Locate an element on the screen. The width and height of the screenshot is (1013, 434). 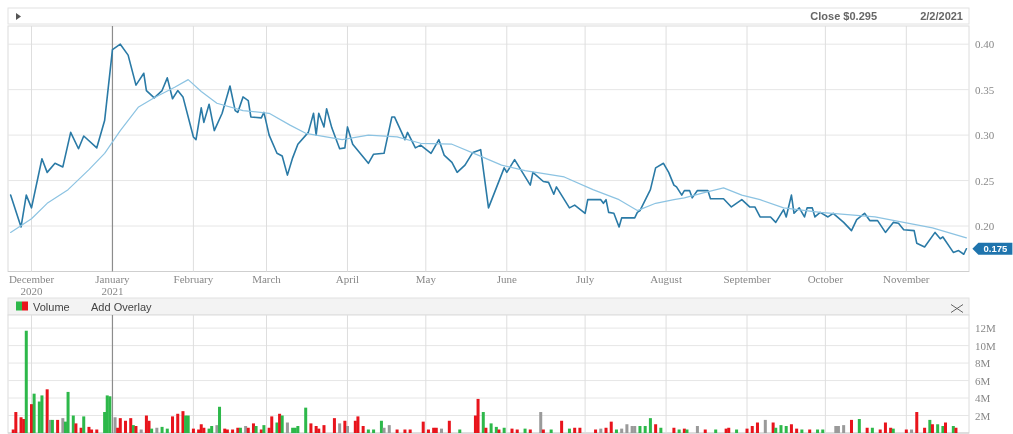
y-tick-label: 0.40 is located at coordinates (985, 44).